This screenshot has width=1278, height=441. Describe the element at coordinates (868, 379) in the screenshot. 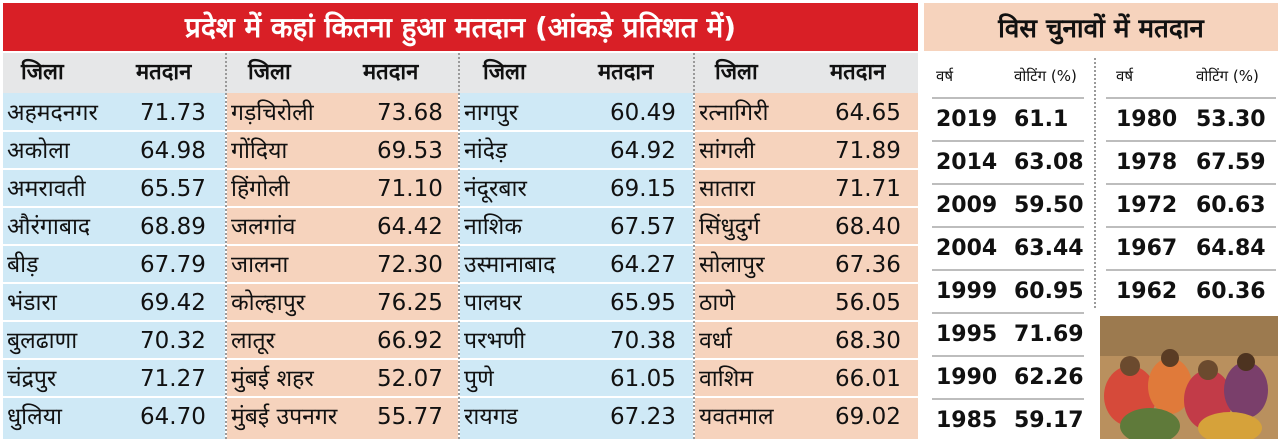

I see `turnout-value: 66.01` at that location.